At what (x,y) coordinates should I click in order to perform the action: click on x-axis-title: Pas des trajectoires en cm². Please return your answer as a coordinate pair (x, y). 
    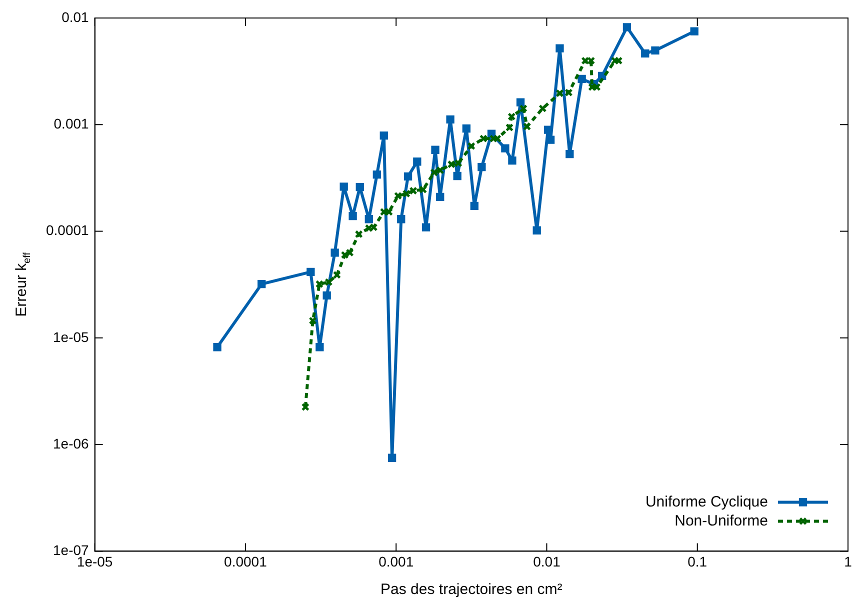
    Looking at the image, I should click on (471, 589).